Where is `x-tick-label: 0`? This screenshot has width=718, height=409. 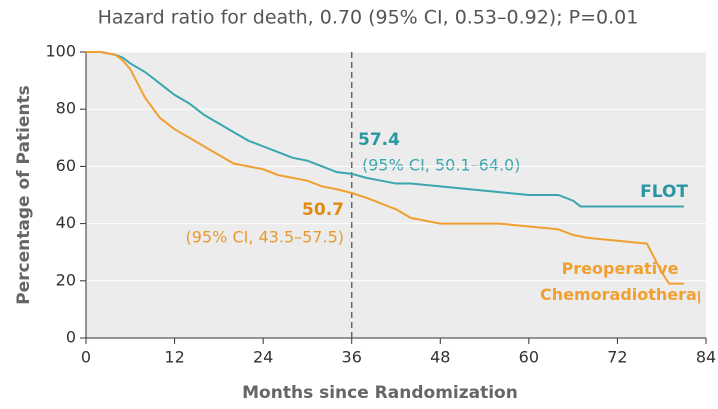
x-tick-label: 0 is located at coordinates (86, 357).